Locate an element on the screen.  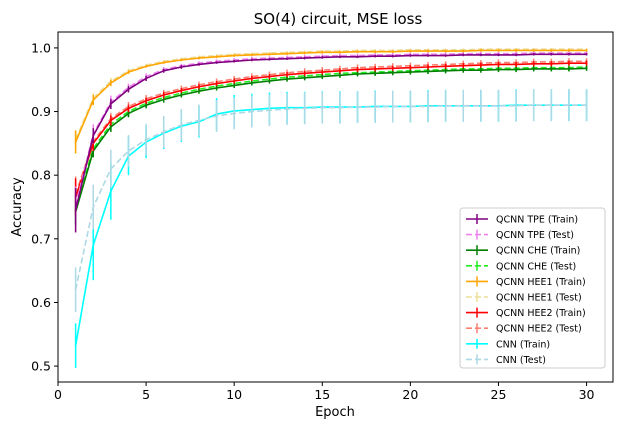
y-tick-label: 0.7 is located at coordinates (41, 238).